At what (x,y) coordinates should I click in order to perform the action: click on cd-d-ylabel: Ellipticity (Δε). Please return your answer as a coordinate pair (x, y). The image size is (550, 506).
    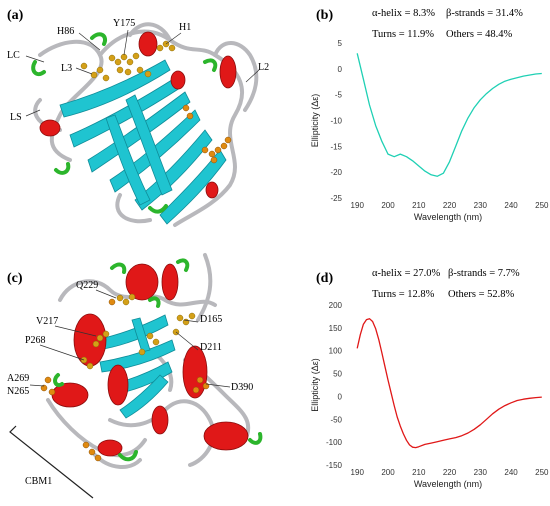
    Looking at the image, I should click on (315, 385).